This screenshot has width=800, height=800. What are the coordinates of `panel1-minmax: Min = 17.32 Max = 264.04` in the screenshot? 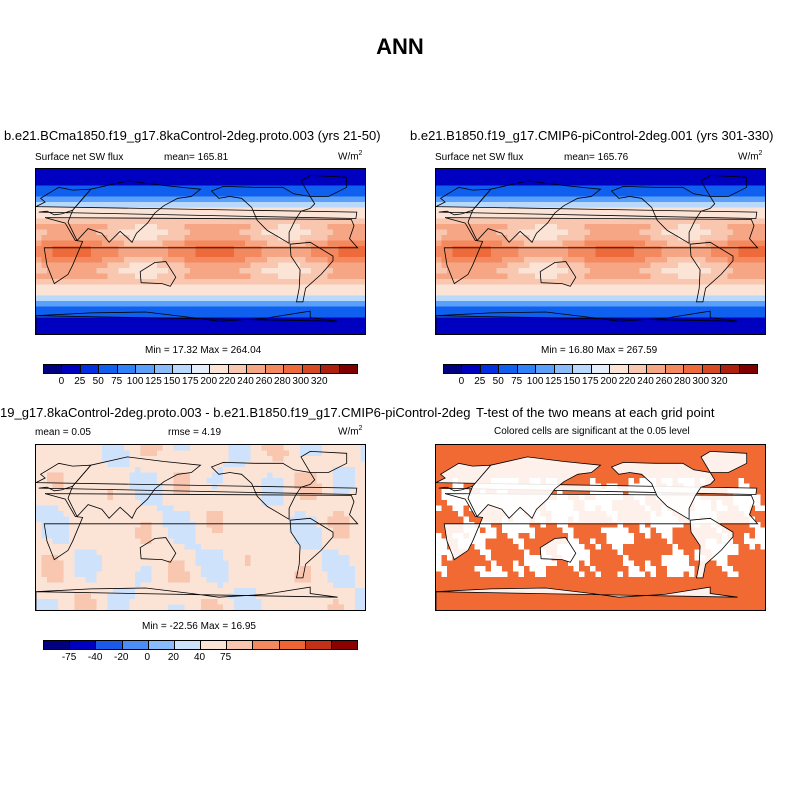 It's located at (203, 350).